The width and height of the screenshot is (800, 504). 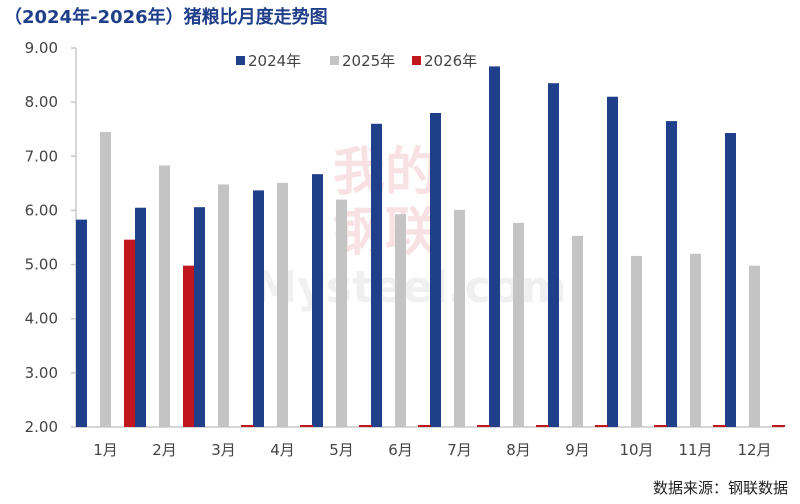 I want to click on y-tick-label: 4.00, so click(x=41, y=319).